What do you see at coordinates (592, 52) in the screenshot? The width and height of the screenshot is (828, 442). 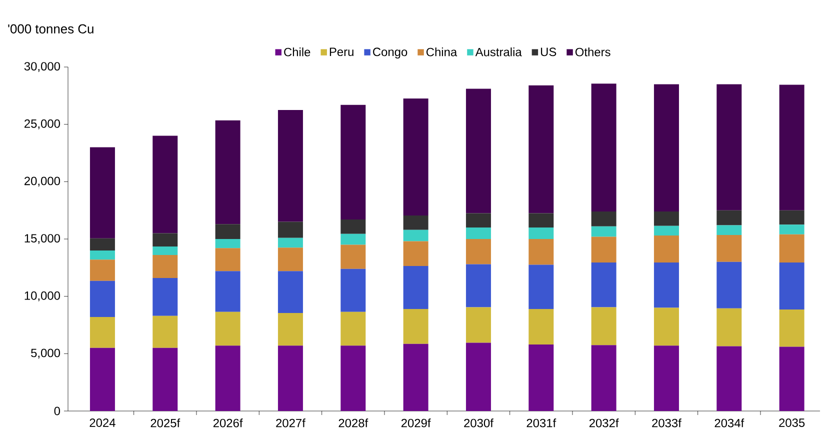 I see `legend-label: Others` at bounding box center [592, 52].